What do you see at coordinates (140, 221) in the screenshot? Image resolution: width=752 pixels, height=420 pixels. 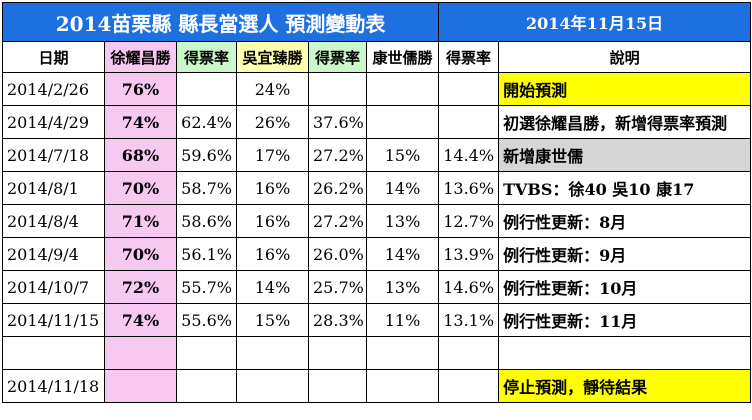 I see `cell-hsu: 71%` at bounding box center [140, 221].